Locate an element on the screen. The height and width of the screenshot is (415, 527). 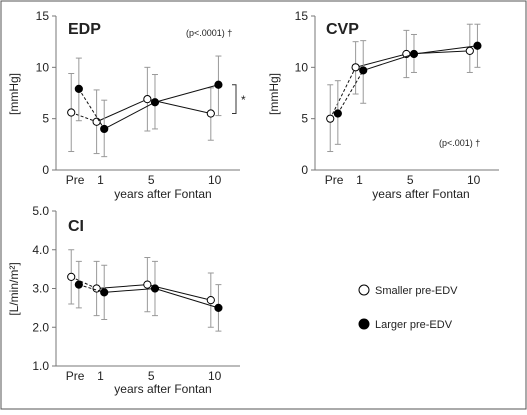
legend-marker-filled is located at coordinates (364, 324).